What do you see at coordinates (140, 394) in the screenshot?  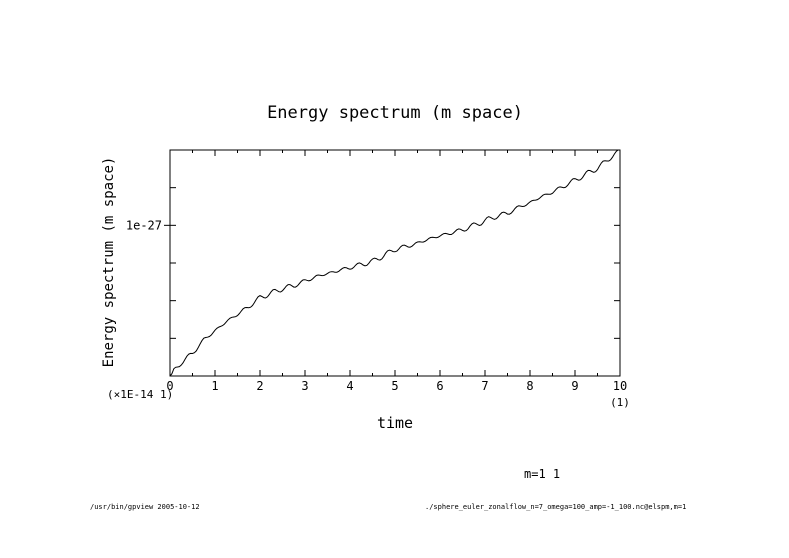 I see `y-scale-note: (×1E-14 1)` at bounding box center [140, 394].